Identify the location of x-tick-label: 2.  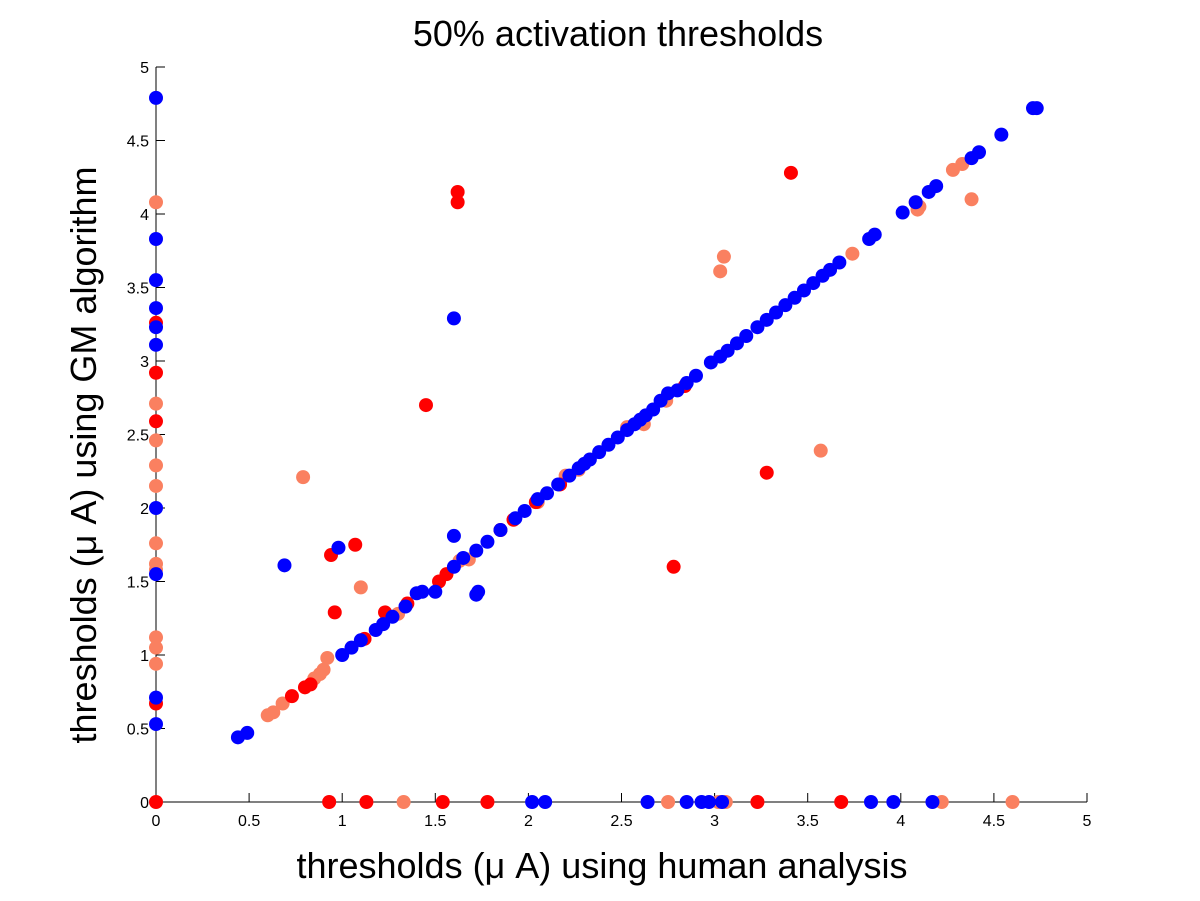
(528, 821).